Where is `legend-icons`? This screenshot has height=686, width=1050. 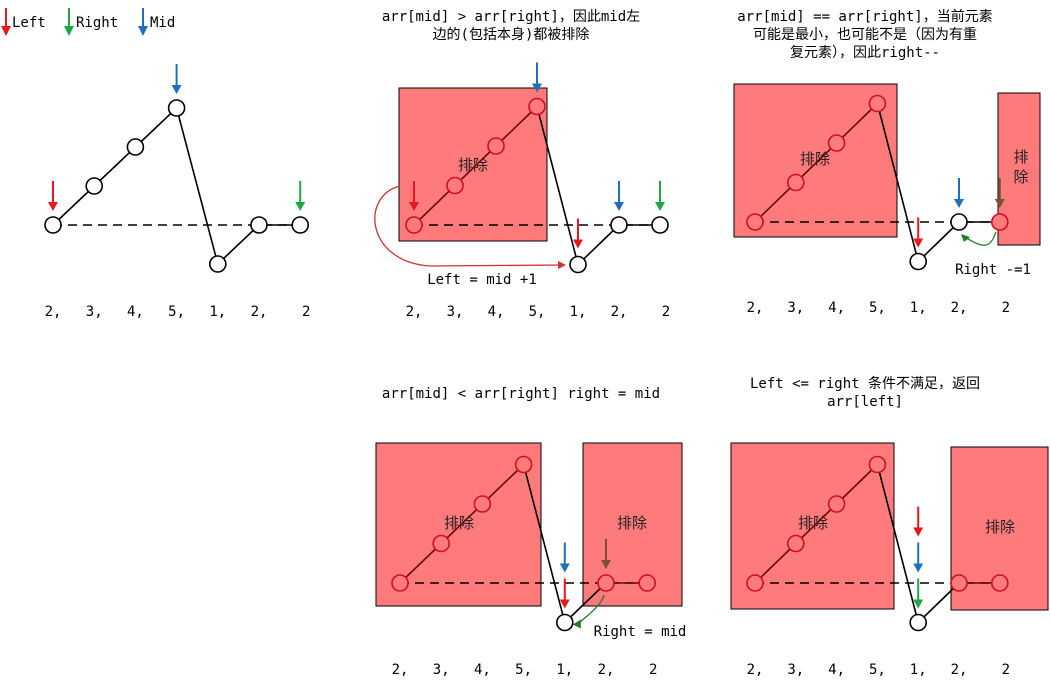 legend-icons is located at coordinates (74, 22).